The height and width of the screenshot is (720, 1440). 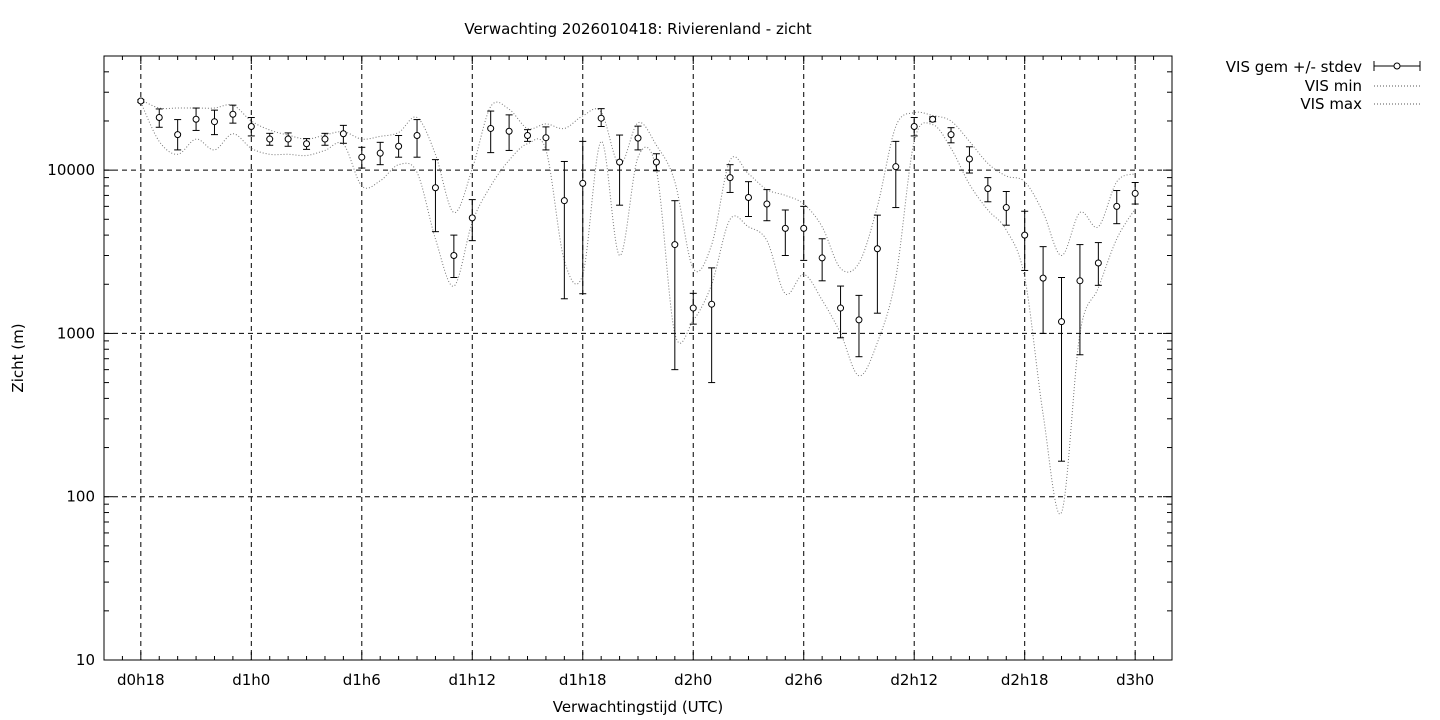 I want to click on y-tick-label: 100, so click(x=80, y=497).